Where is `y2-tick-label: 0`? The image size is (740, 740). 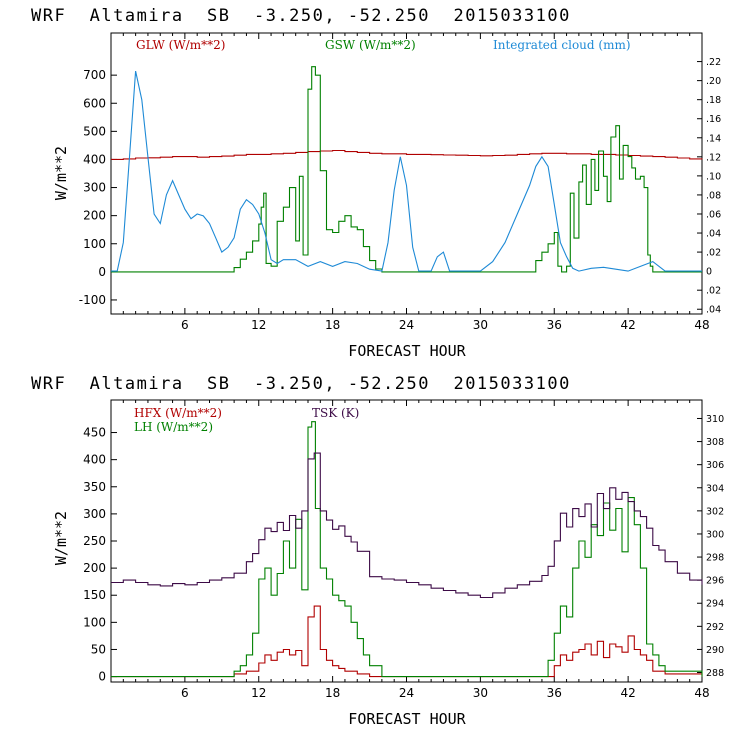 y2-tick-label: 0 is located at coordinates (709, 272).